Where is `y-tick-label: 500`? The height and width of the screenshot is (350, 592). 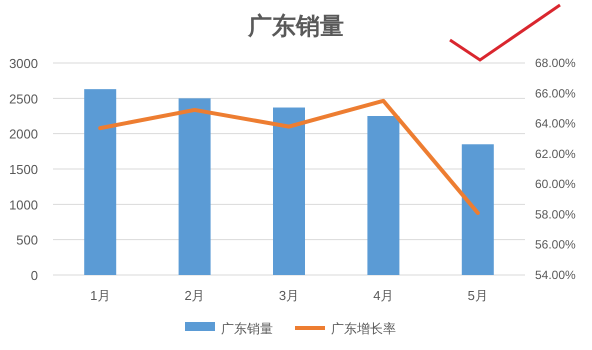 y-tick-label: 500 is located at coordinates (27, 240).